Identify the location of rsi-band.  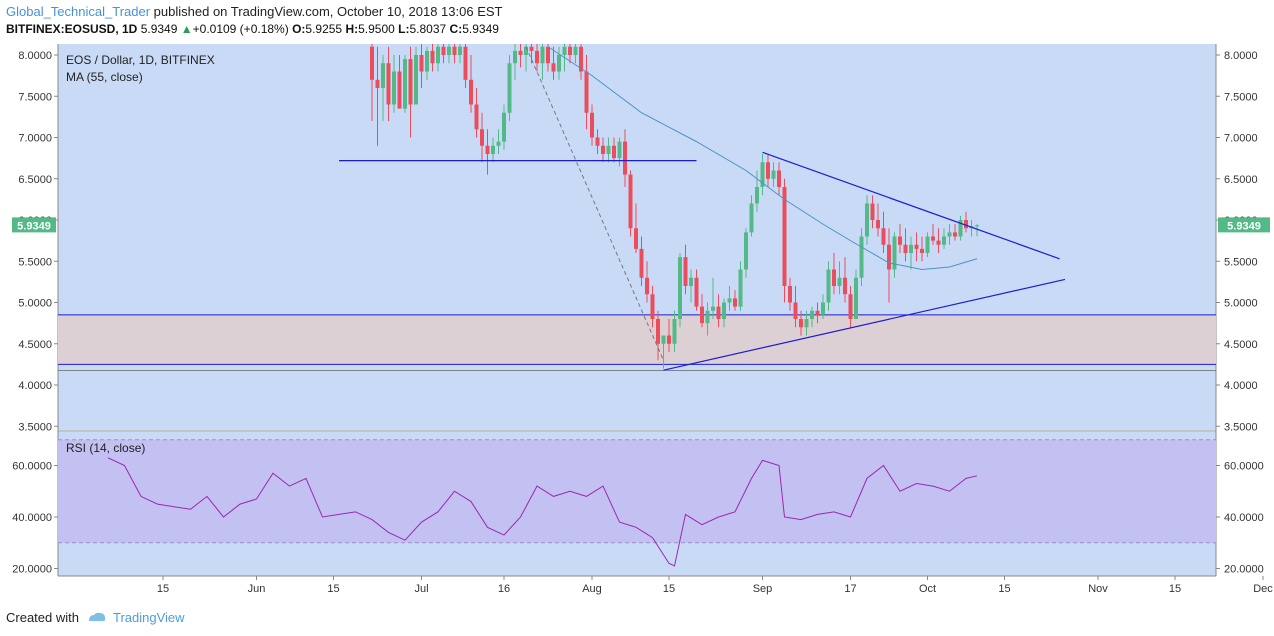
(637, 491).